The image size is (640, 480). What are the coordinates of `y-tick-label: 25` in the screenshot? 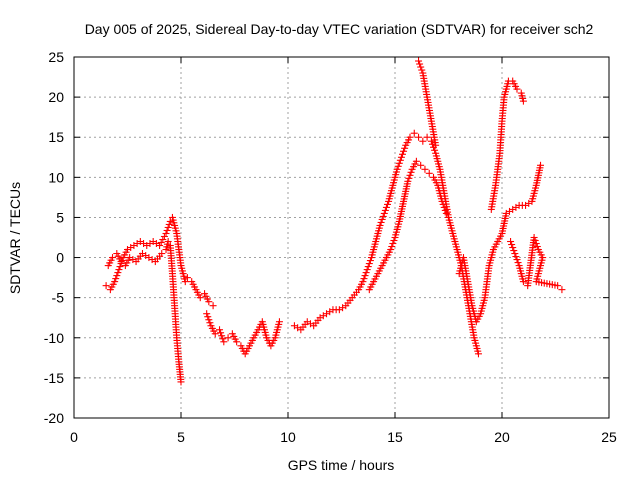 It's located at (56, 57).